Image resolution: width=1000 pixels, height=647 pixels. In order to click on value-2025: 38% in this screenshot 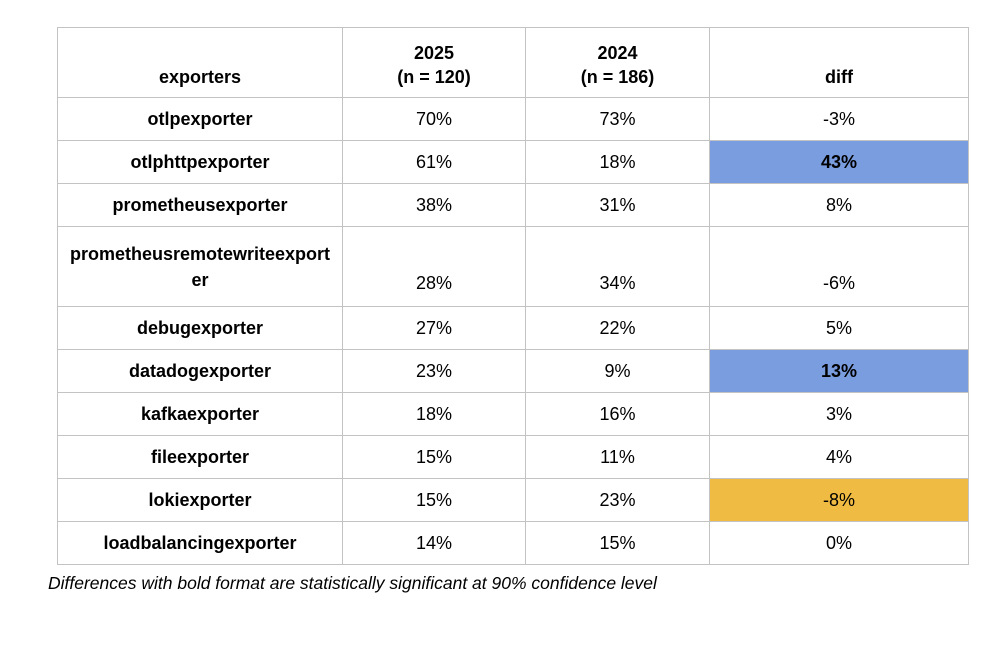, I will do `click(434, 205)`.